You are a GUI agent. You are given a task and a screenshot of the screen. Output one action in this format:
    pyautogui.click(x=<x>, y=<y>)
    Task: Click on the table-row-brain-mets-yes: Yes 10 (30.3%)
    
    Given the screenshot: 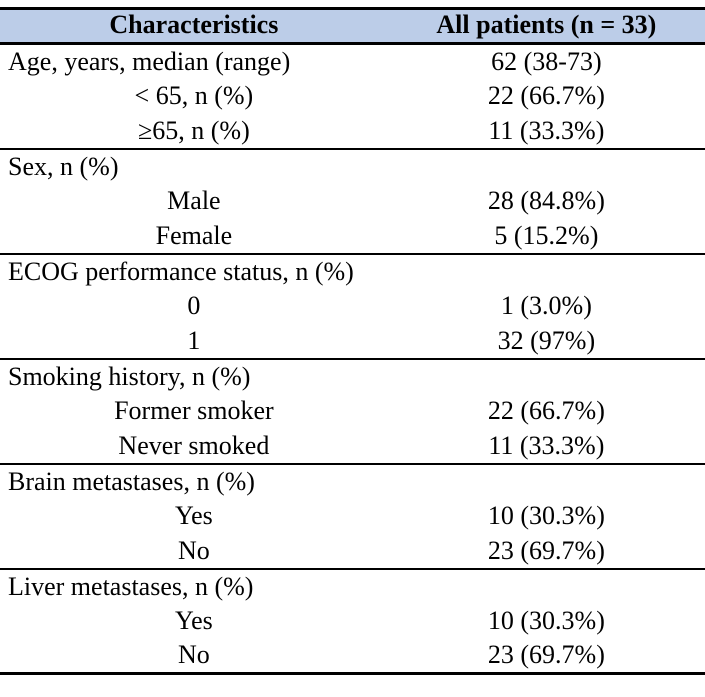 What is the action you would take?
    pyautogui.click(x=352, y=516)
    